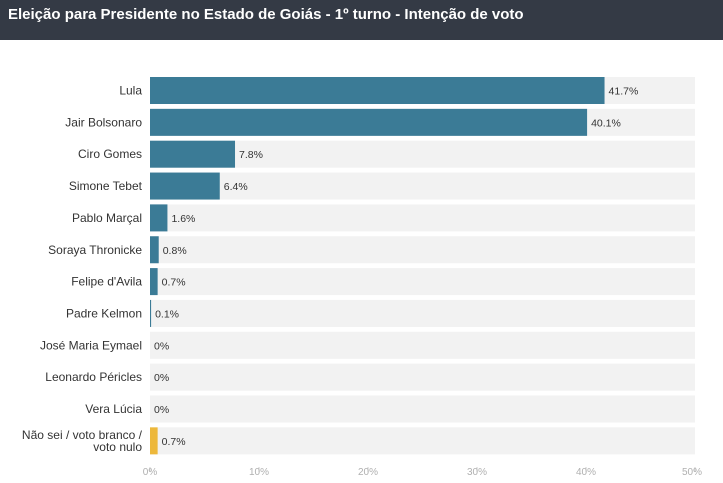 This screenshot has height=483, width=723. I want to click on category-label-line: Pablo Marçal, so click(107, 218).